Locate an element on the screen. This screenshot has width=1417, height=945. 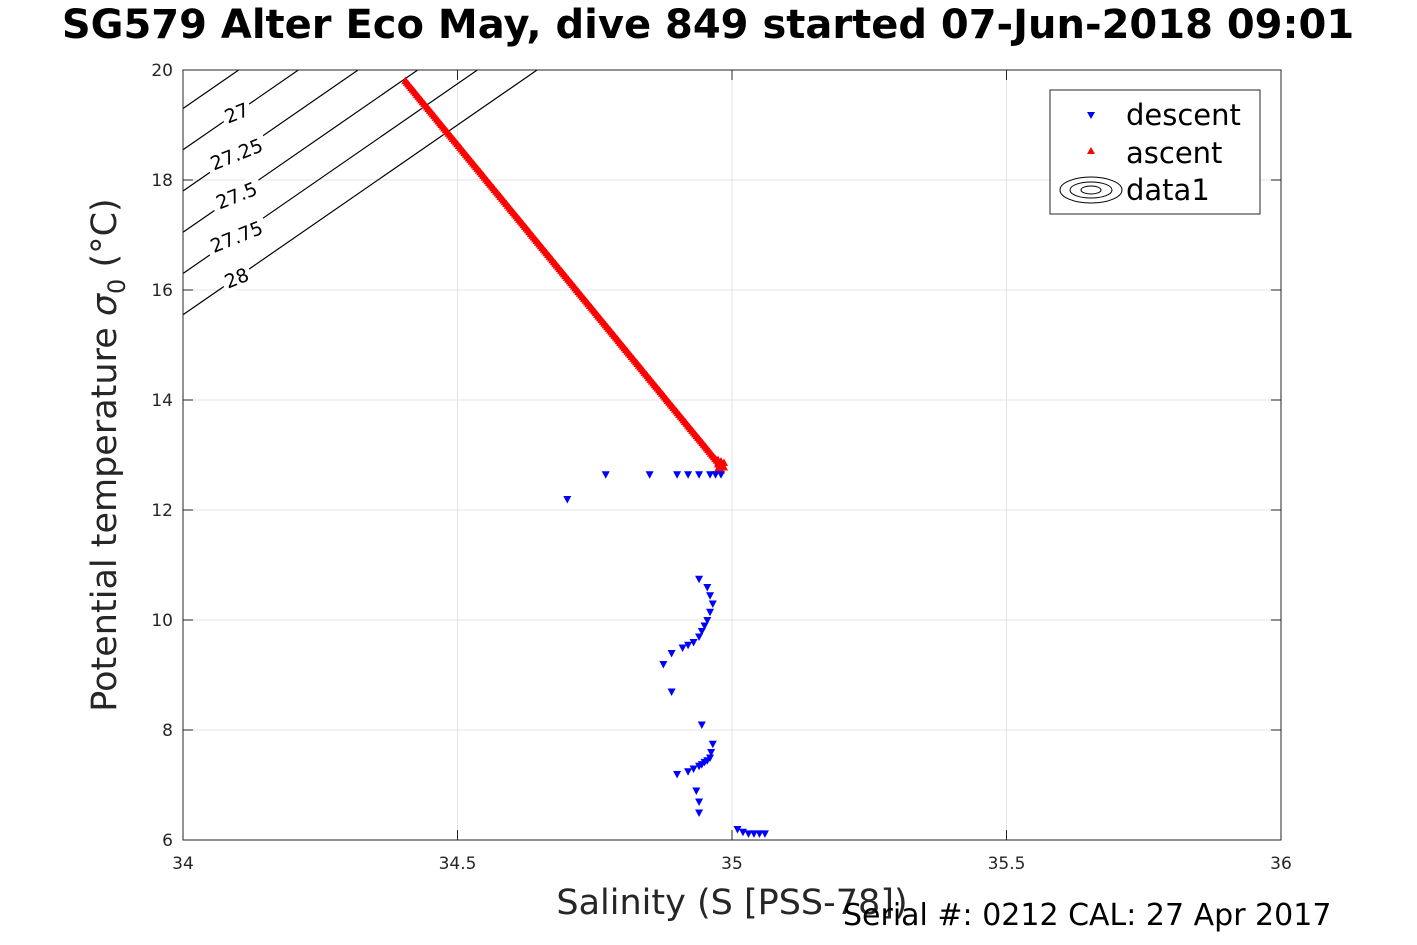
y-tick-label: 20 is located at coordinates (162, 71).